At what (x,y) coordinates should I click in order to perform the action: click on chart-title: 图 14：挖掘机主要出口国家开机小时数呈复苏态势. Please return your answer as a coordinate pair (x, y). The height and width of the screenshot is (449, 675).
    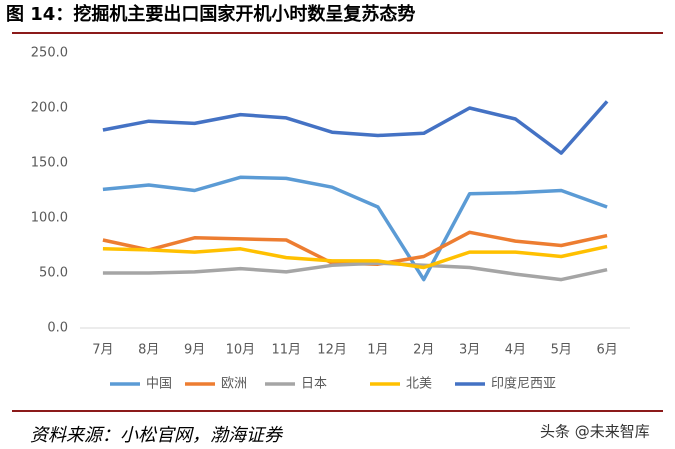
    Looking at the image, I should click on (210, 14).